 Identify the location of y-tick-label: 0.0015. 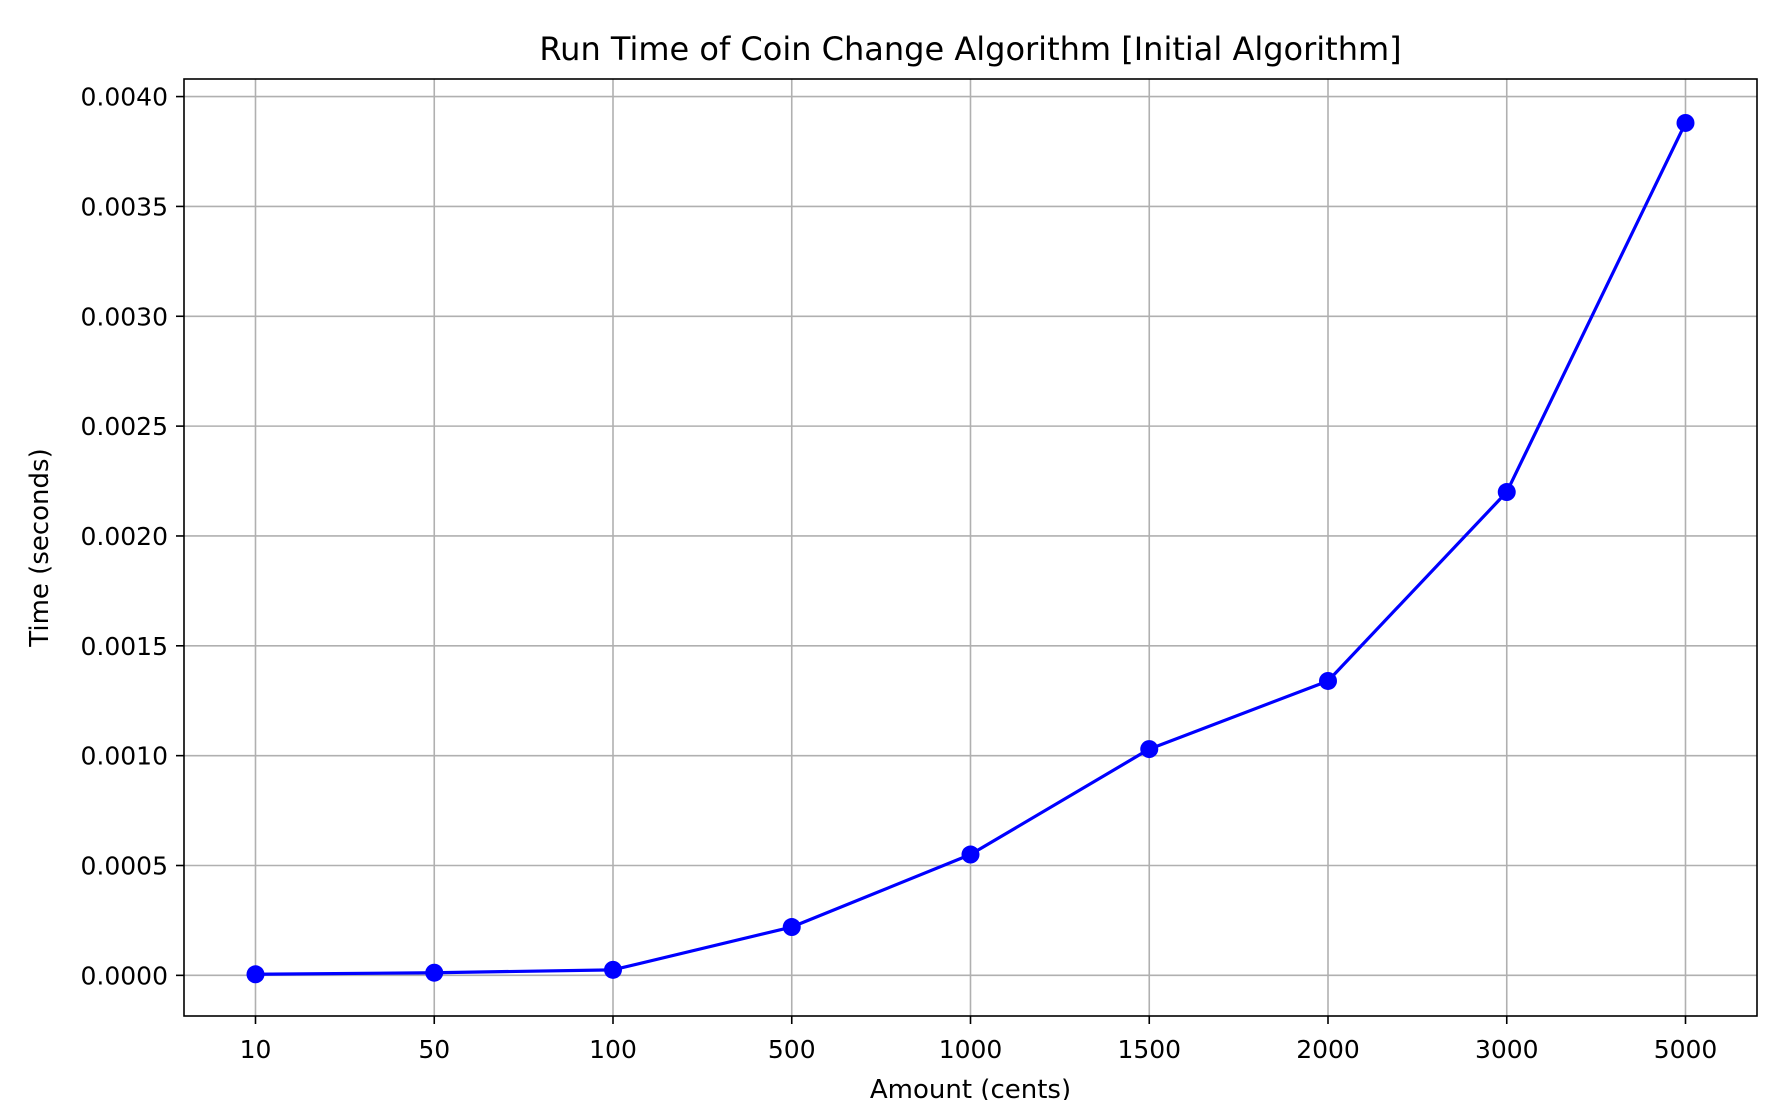
(124, 646).